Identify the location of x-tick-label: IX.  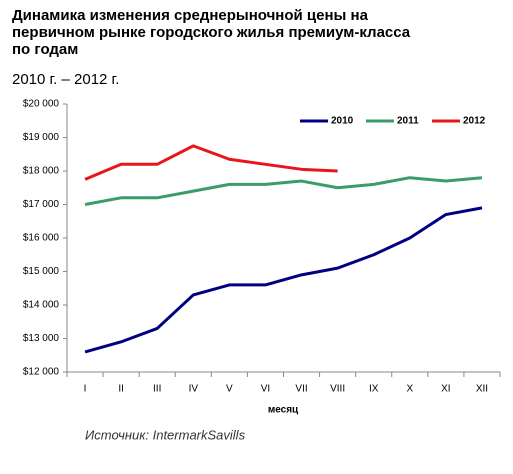
(374, 389).